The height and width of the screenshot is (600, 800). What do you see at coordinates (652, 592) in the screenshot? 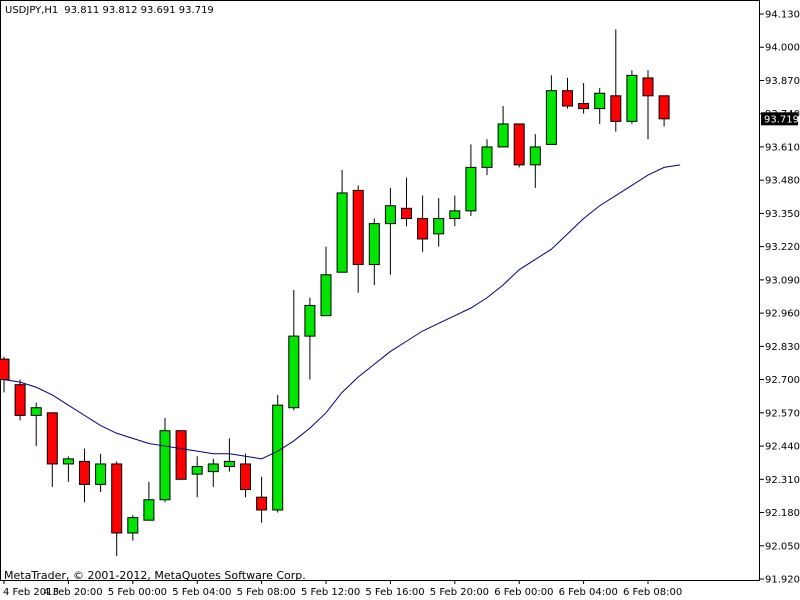
I see `x-tick-label: 6 Feb 08:00` at bounding box center [652, 592].